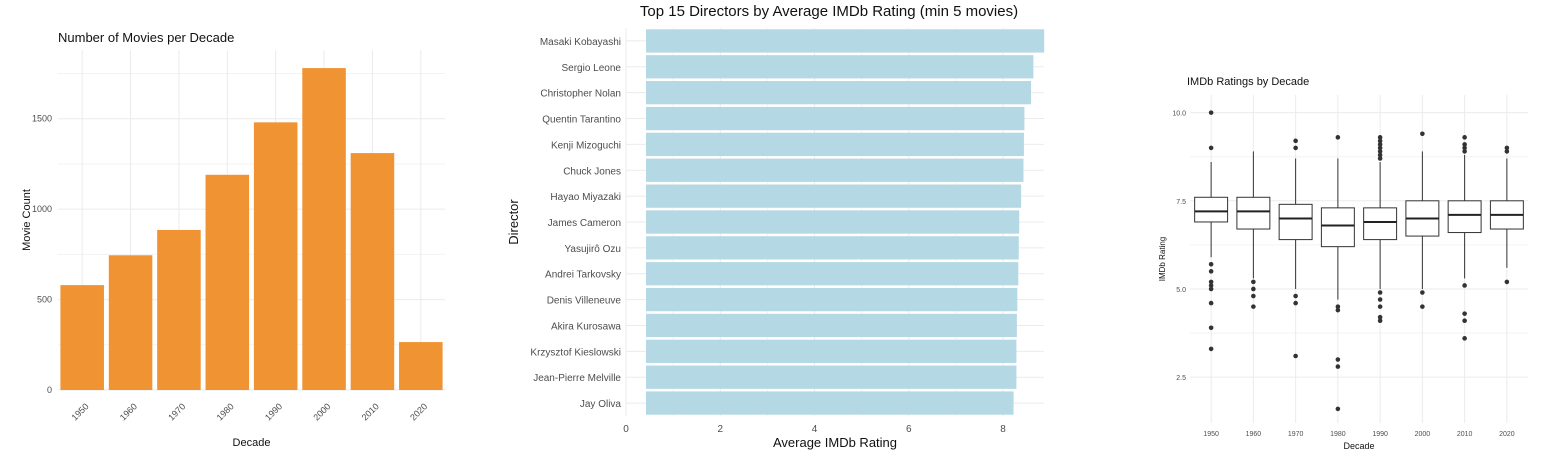  What do you see at coordinates (720, 429) in the screenshot?
I see `x-tick-label: 2` at bounding box center [720, 429].